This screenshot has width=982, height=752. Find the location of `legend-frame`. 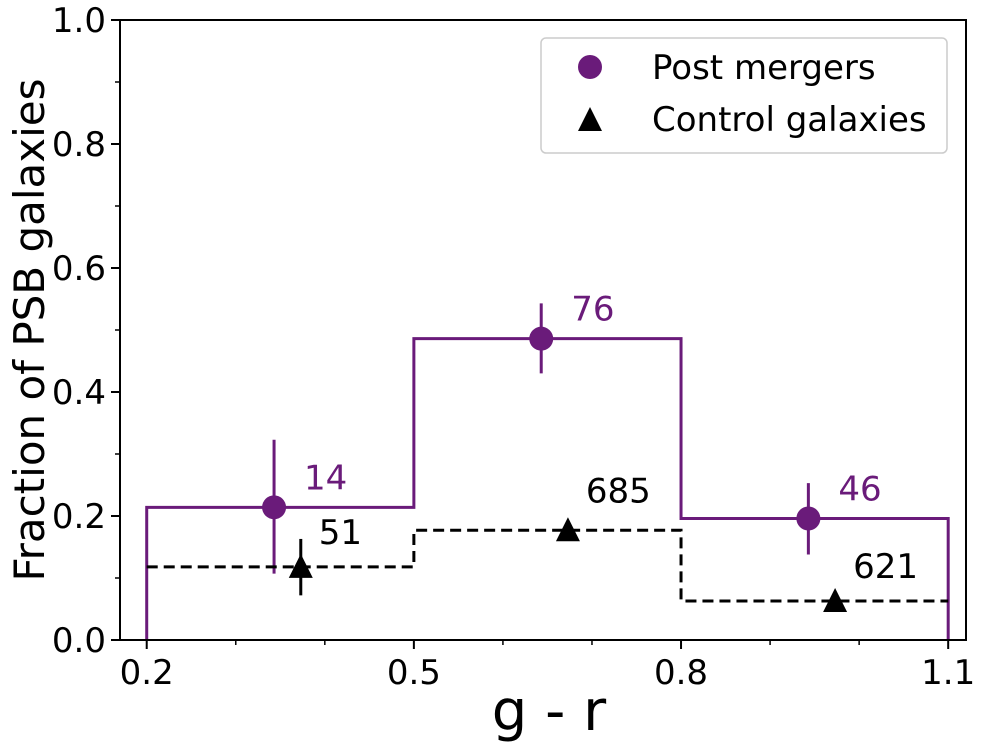

legend-frame is located at coordinates (744, 95).